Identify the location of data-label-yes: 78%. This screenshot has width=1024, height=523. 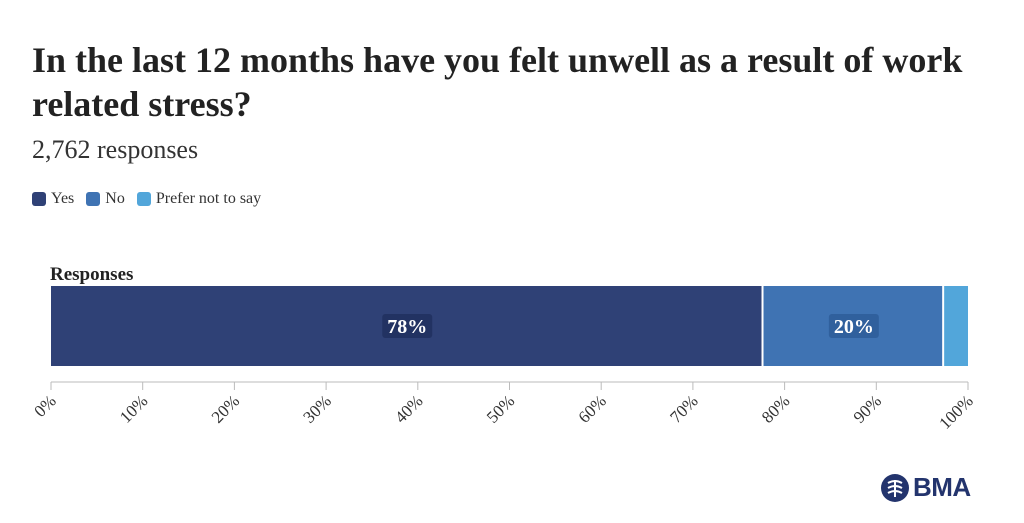
(407, 327).